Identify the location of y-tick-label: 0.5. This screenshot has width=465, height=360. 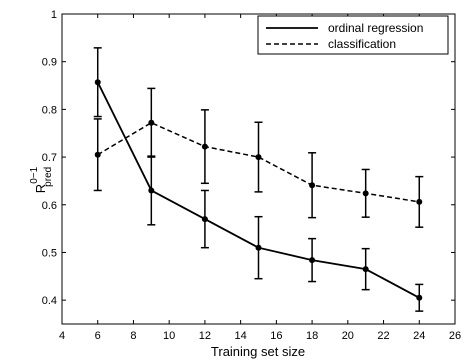
(49, 253).